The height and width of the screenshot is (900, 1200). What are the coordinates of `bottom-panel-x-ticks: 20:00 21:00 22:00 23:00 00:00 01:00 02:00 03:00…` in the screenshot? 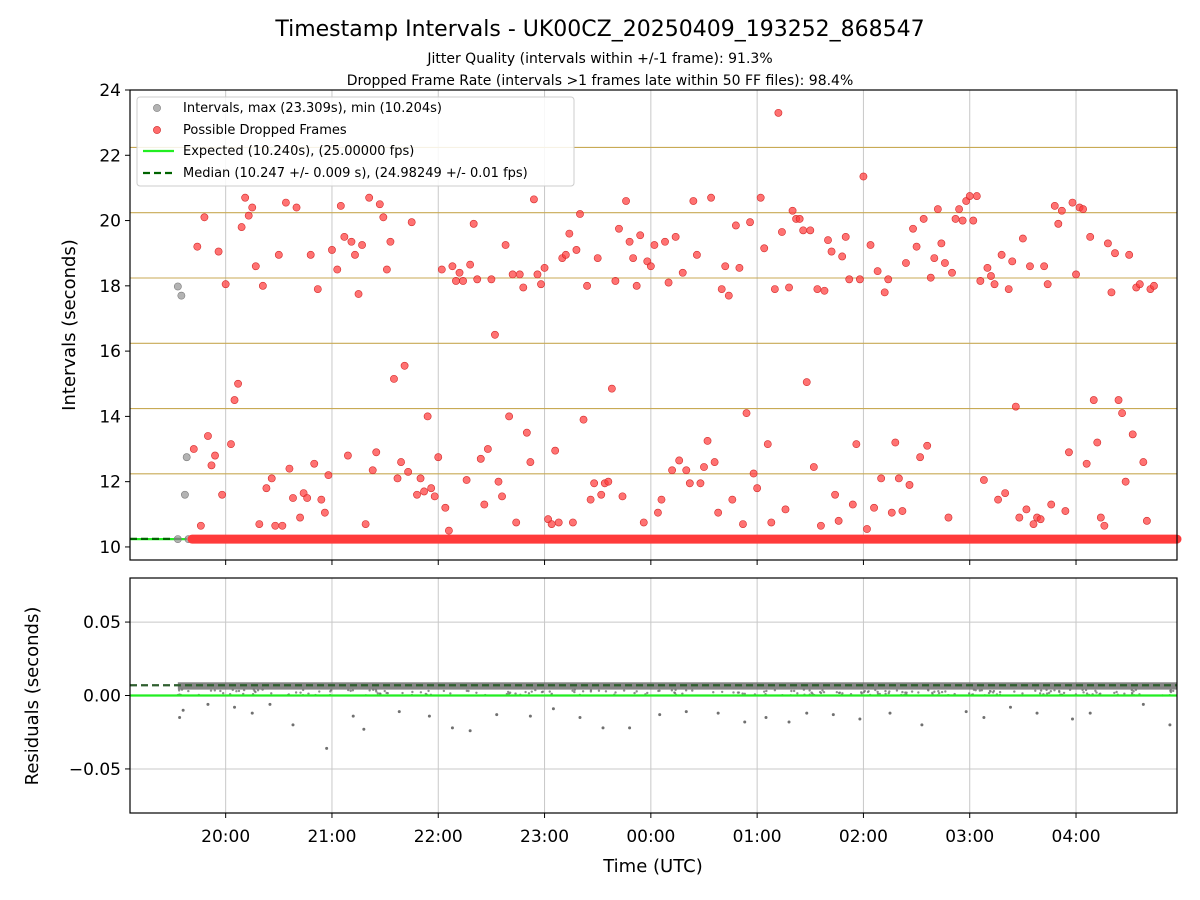 It's located at (651, 830).